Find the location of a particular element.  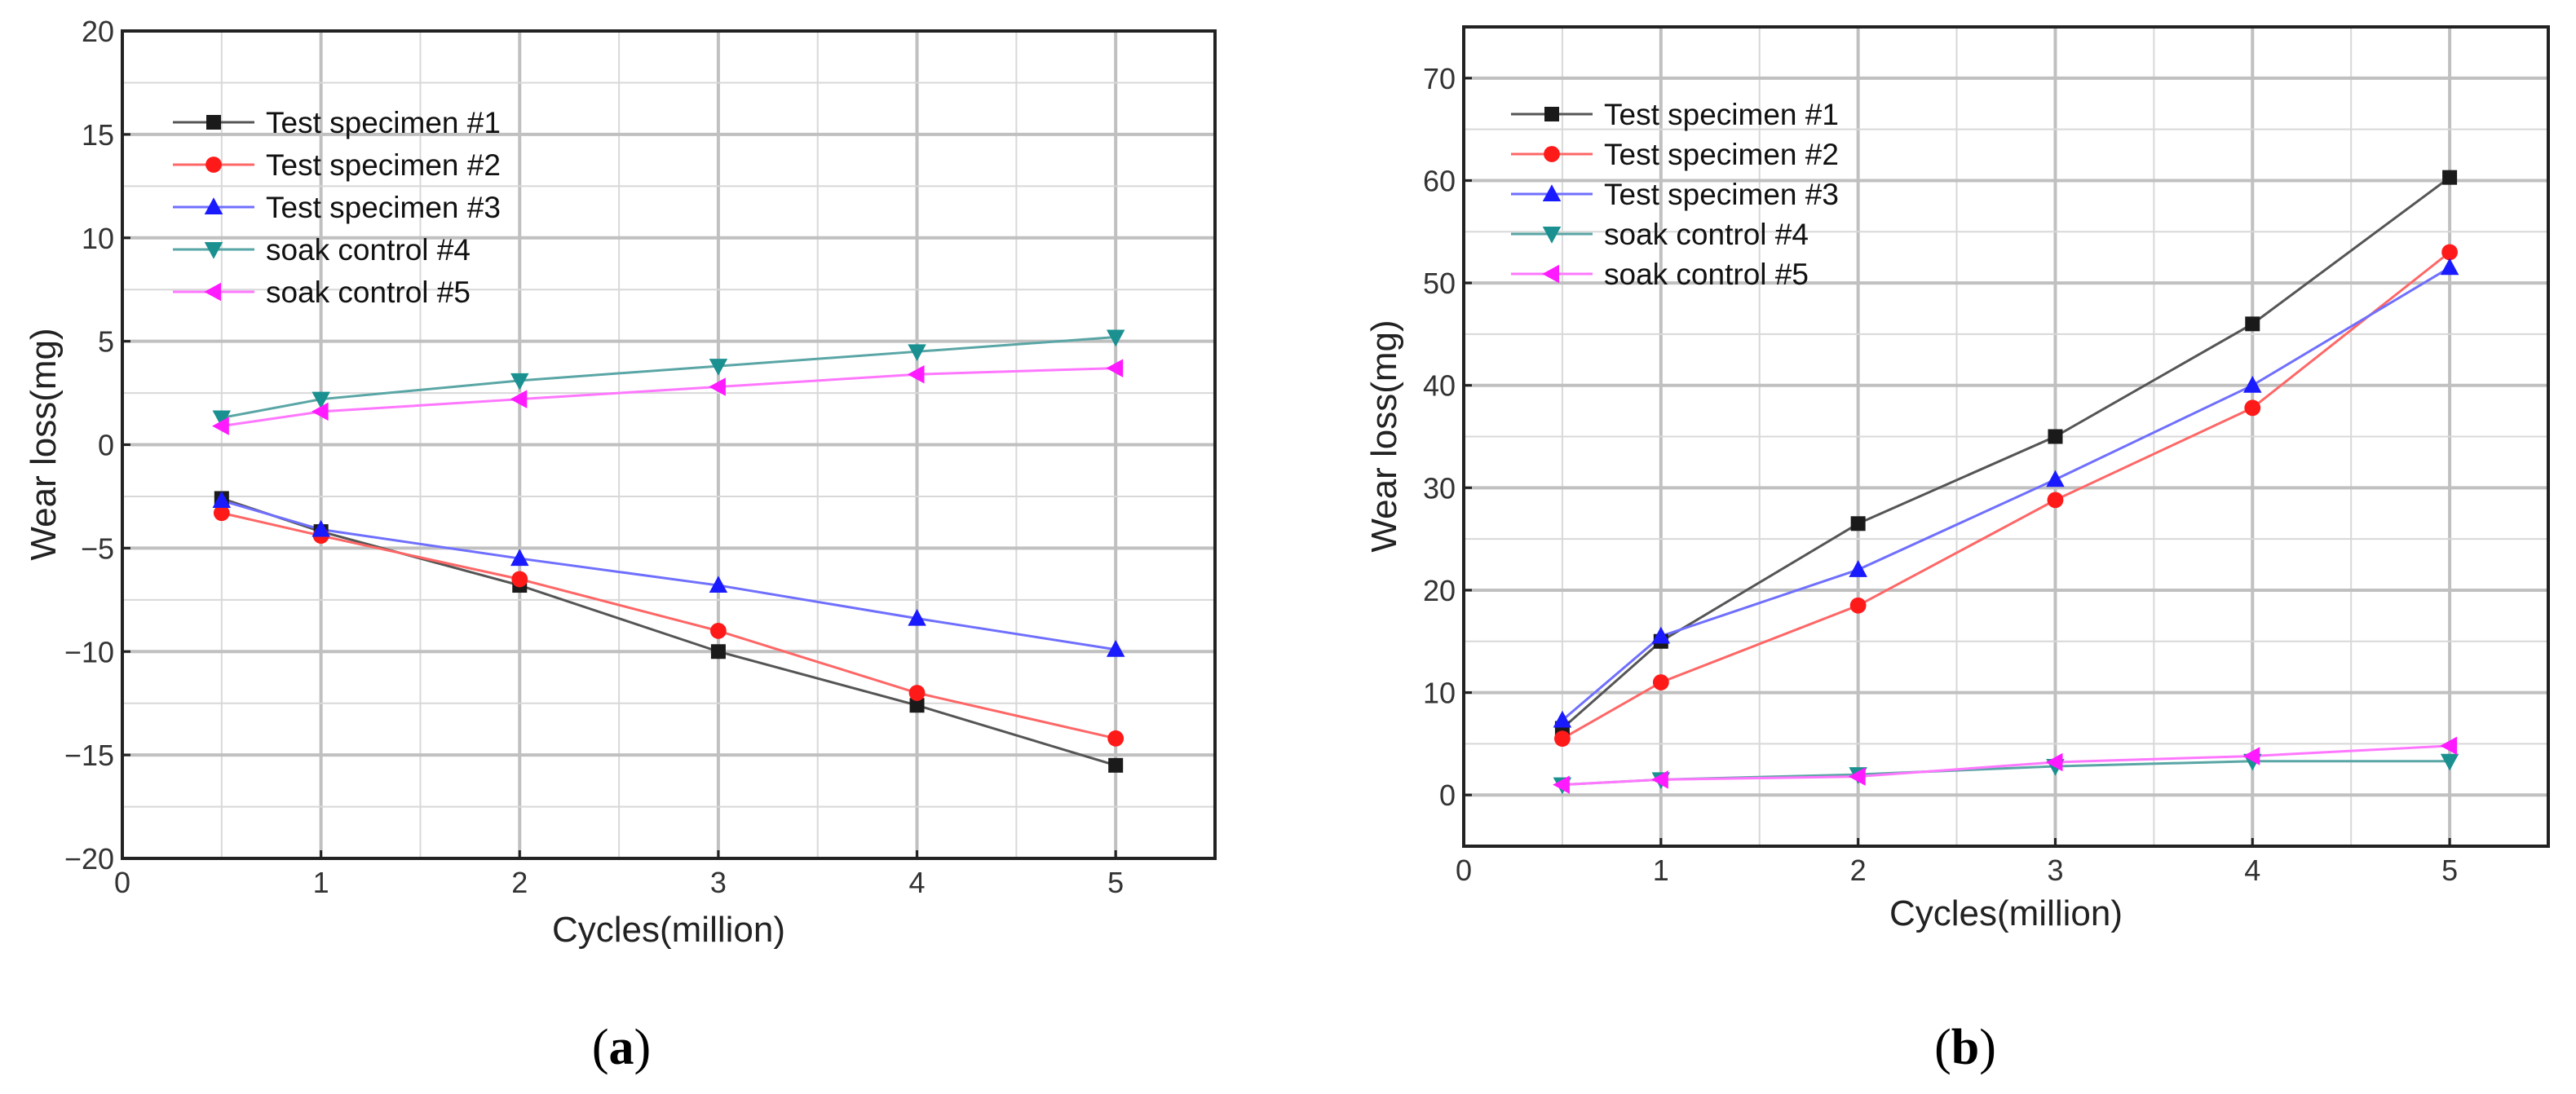

y-tick-label: 40 is located at coordinates (1439, 386).